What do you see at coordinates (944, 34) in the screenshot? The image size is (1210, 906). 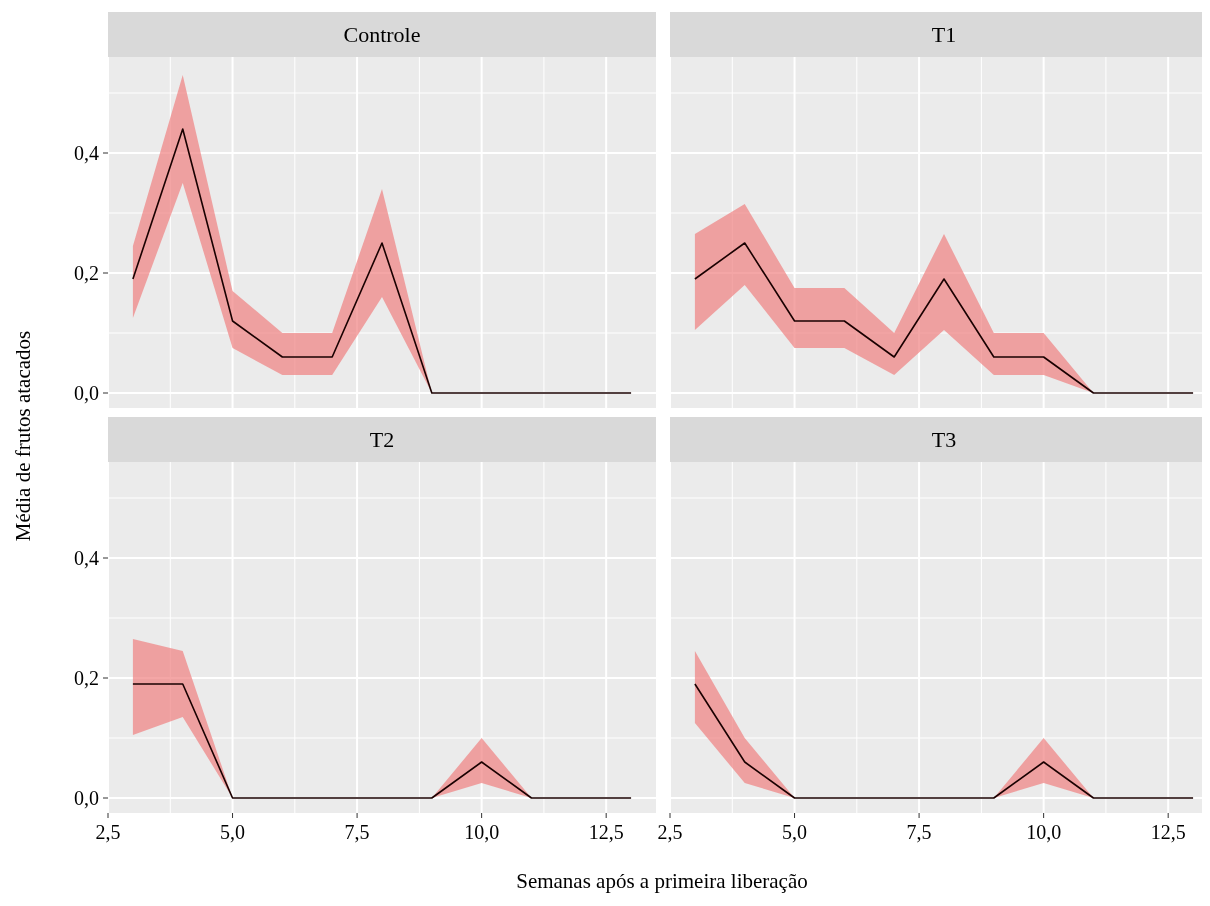 I see `chart-title: T1` at bounding box center [944, 34].